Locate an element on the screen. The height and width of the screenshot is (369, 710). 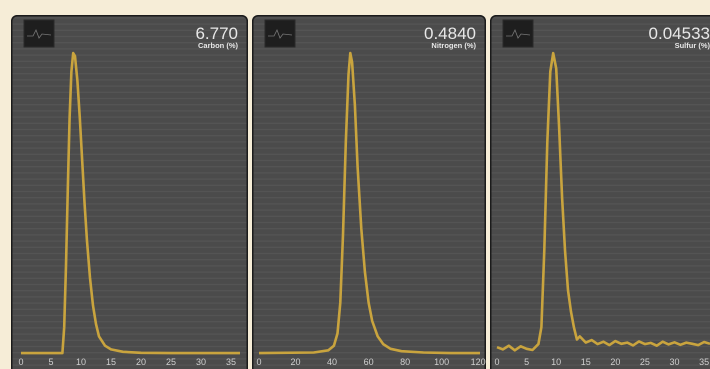
x-tick-label: 100 is located at coordinates (441, 362).